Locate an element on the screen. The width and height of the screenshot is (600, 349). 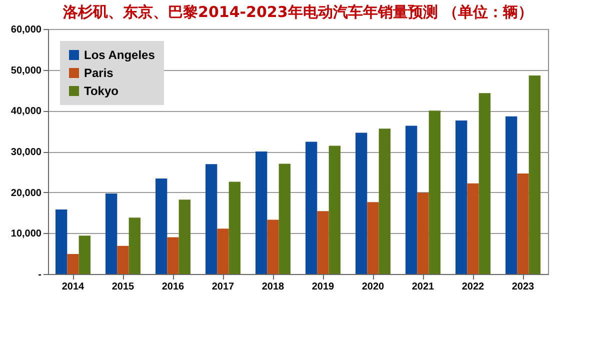
y-tick-label: 60,000 is located at coordinates (26, 30).